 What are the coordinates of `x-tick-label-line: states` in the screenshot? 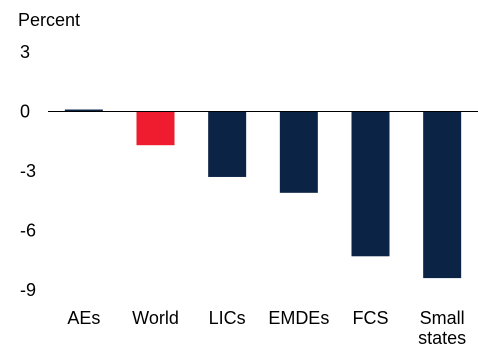 It's located at (442, 338).